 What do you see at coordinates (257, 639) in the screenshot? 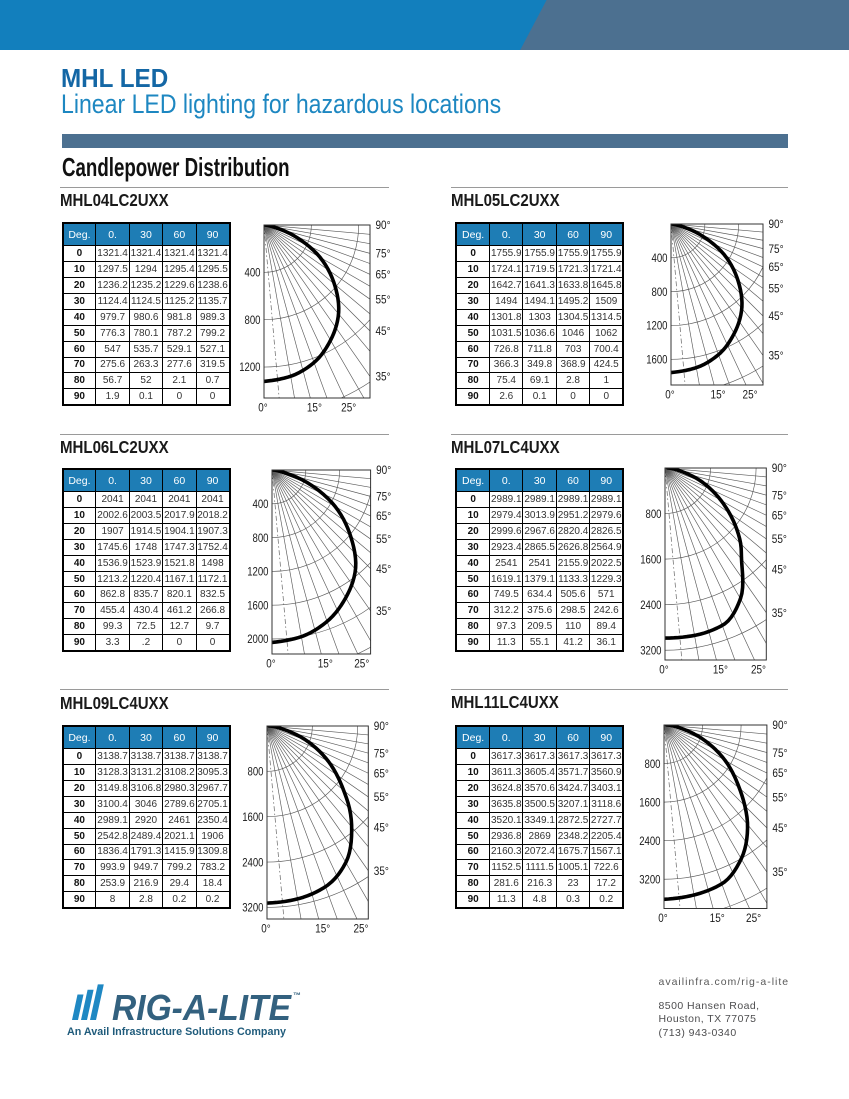
I see `svg-text: 2000` at bounding box center [257, 639].